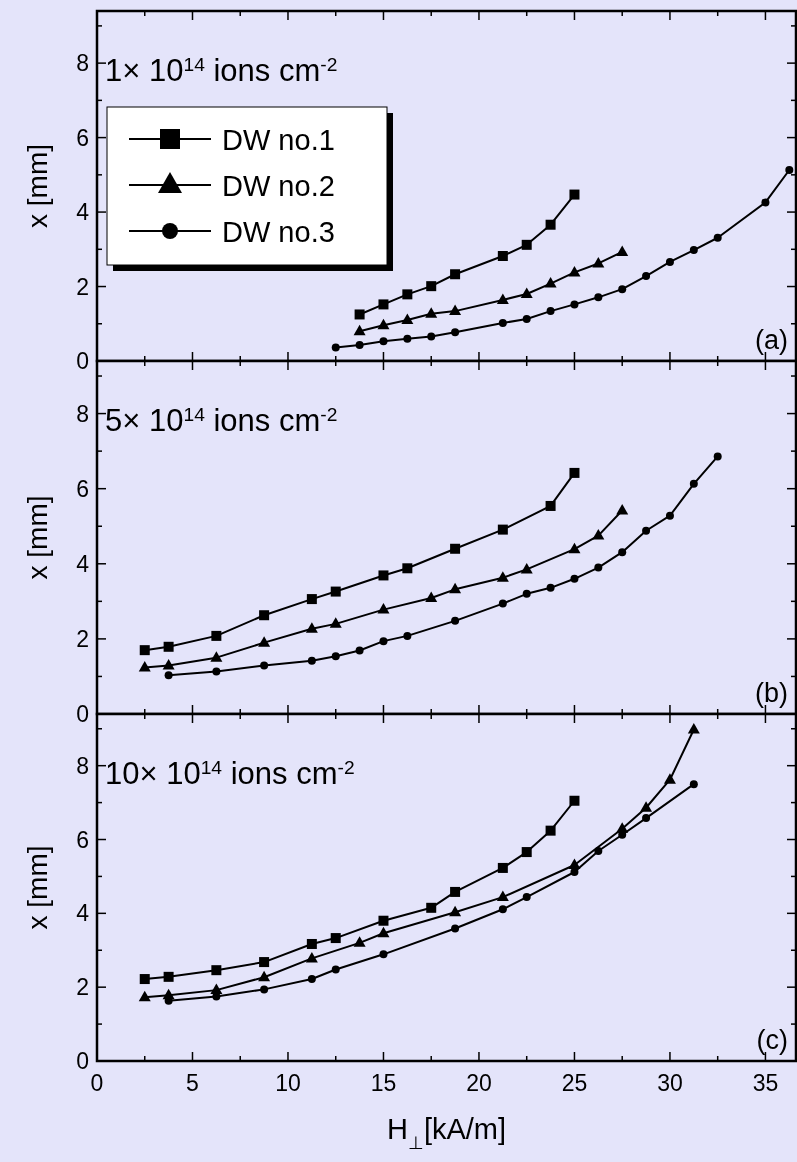 The height and width of the screenshot is (1162, 797). I want to click on text: 5× 10$^{14}$ ions cm$^{-2}$, so click(221, 420).